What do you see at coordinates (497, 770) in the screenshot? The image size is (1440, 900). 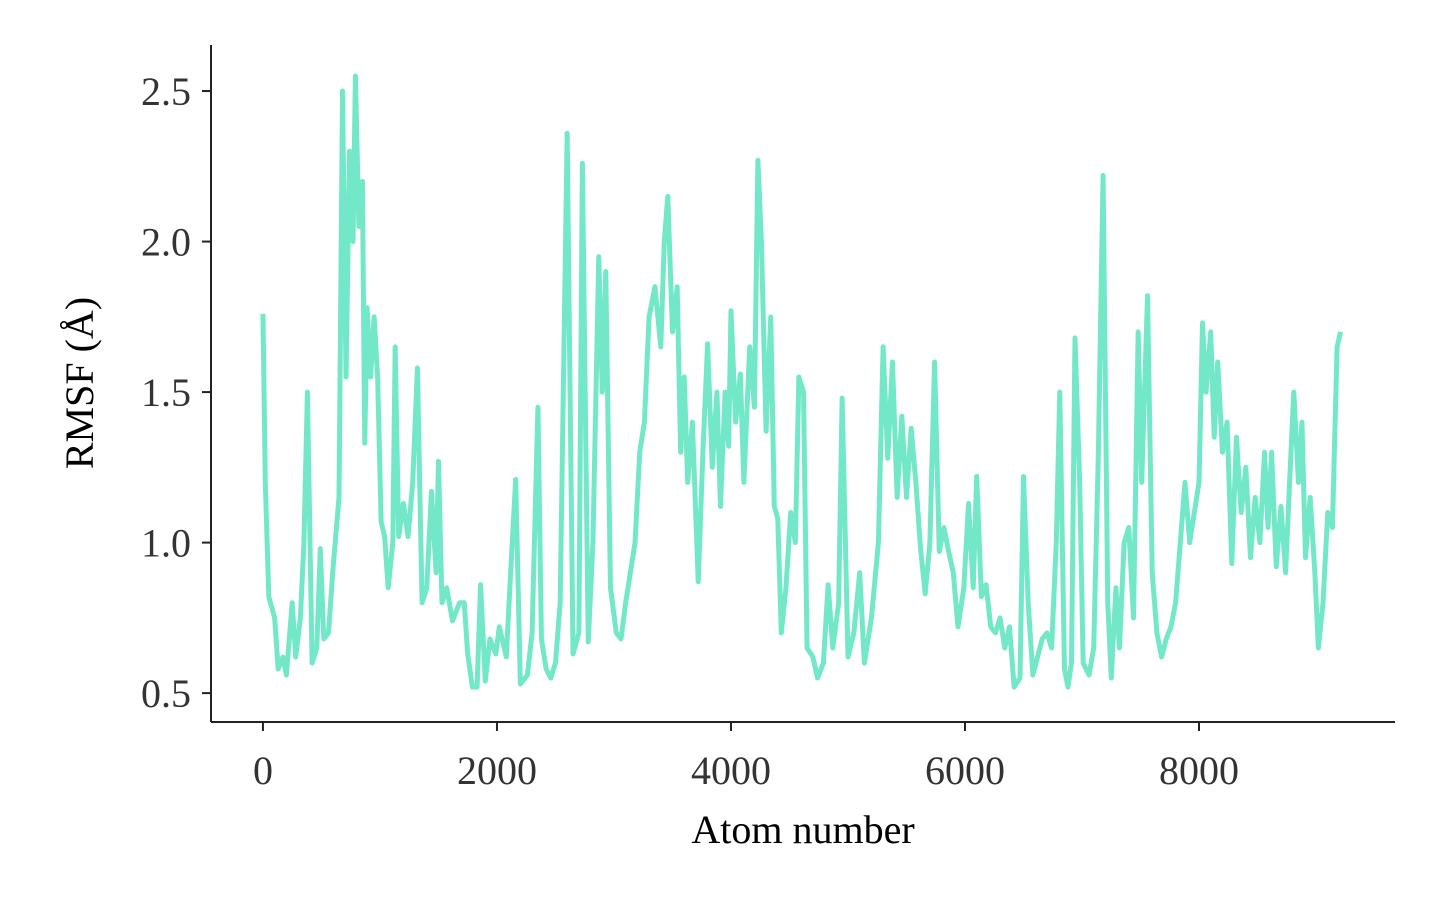 I see `x-tick-label: 2000` at bounding box center [497, 770].